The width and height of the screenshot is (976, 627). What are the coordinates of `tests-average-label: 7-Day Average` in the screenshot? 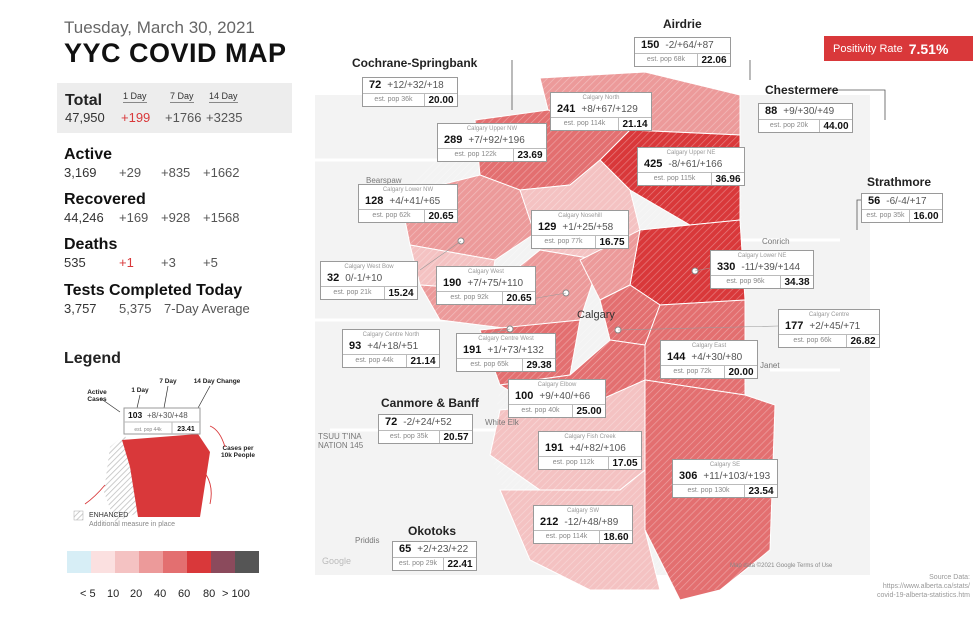 It's located at (207, 308).